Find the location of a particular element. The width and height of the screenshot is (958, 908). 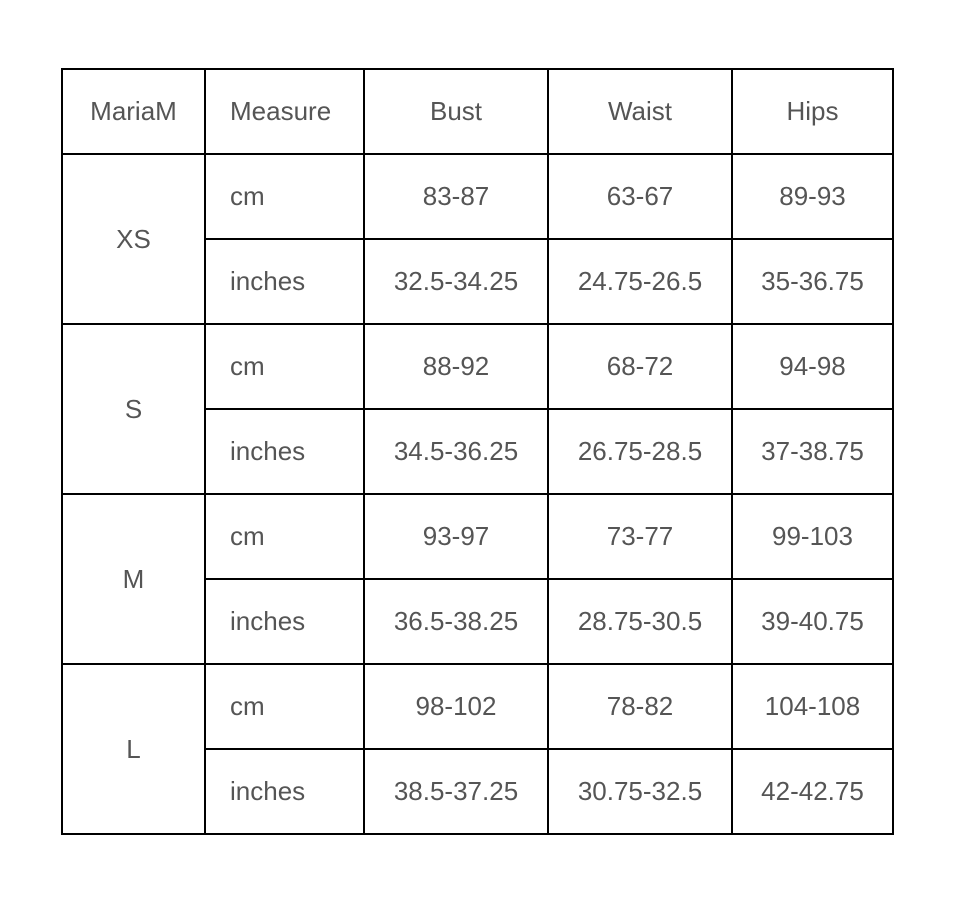

size-label: S is located at coordinates (133, 409).